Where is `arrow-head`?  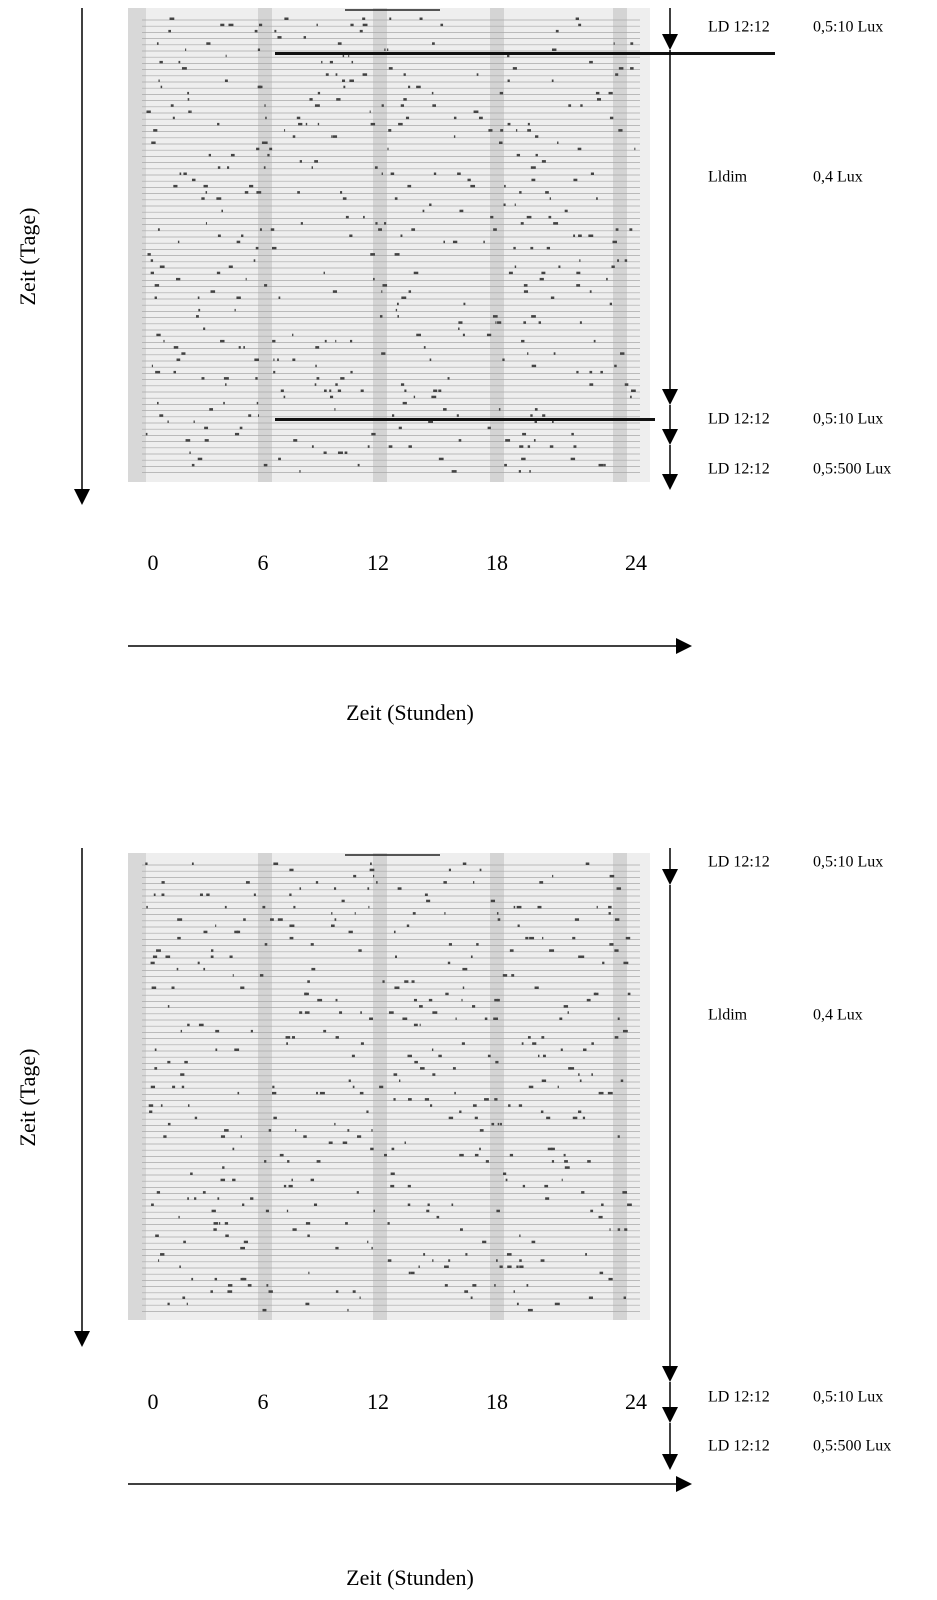
arrow-head is located at coordinates (82, 497).